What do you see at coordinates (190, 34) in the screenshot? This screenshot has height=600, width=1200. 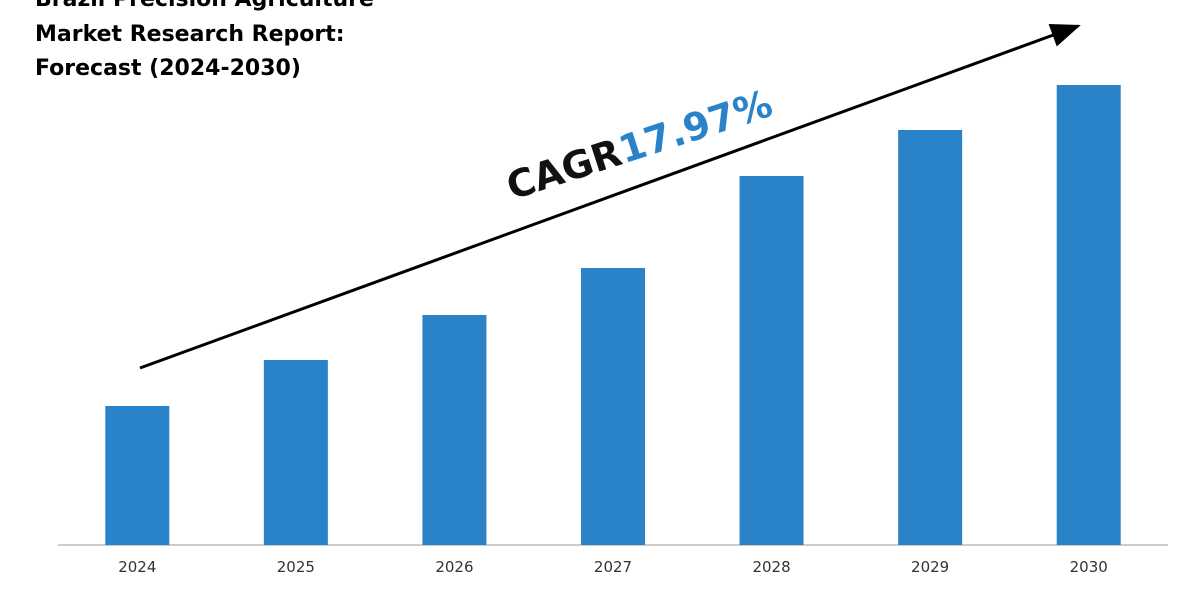 I see `chart-title: Market Research Report:` at bounding box center [190, 34].